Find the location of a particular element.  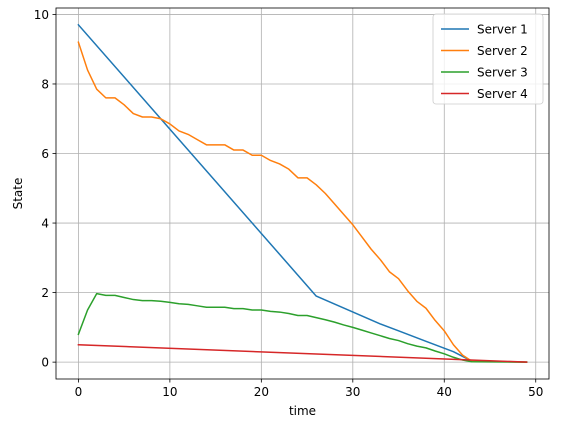

y-axis-ticks: 0 2 4 6 8 10 is located at coordinates (45, 189).